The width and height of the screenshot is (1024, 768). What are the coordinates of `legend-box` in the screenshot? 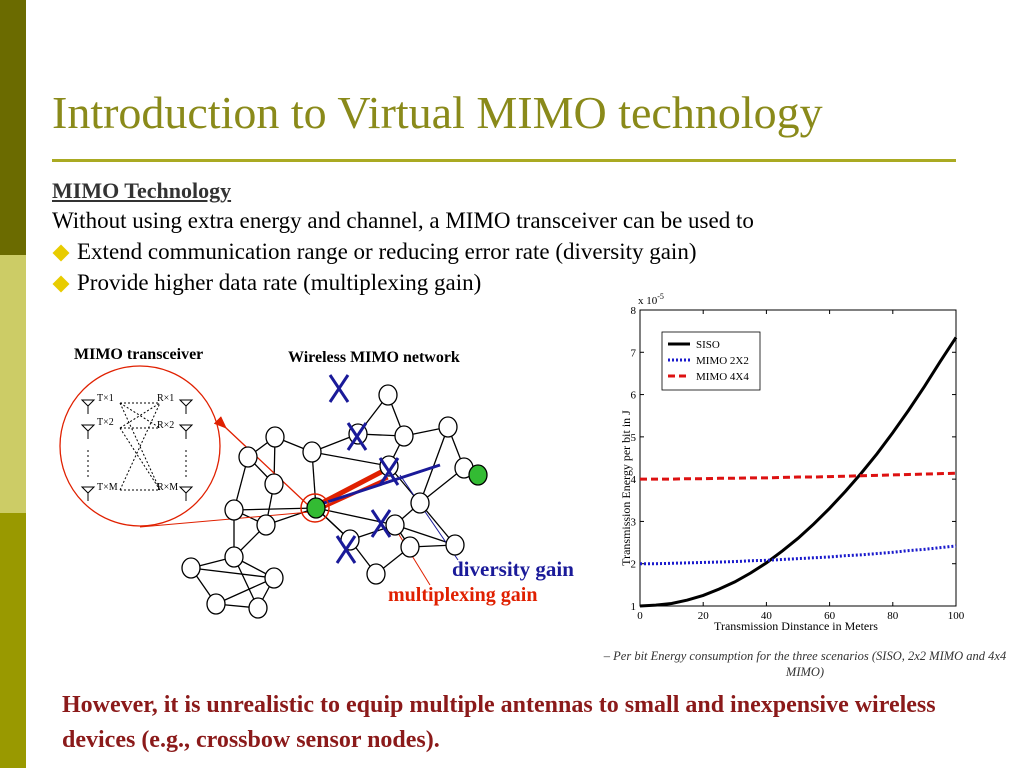 It's located at (711, 361).